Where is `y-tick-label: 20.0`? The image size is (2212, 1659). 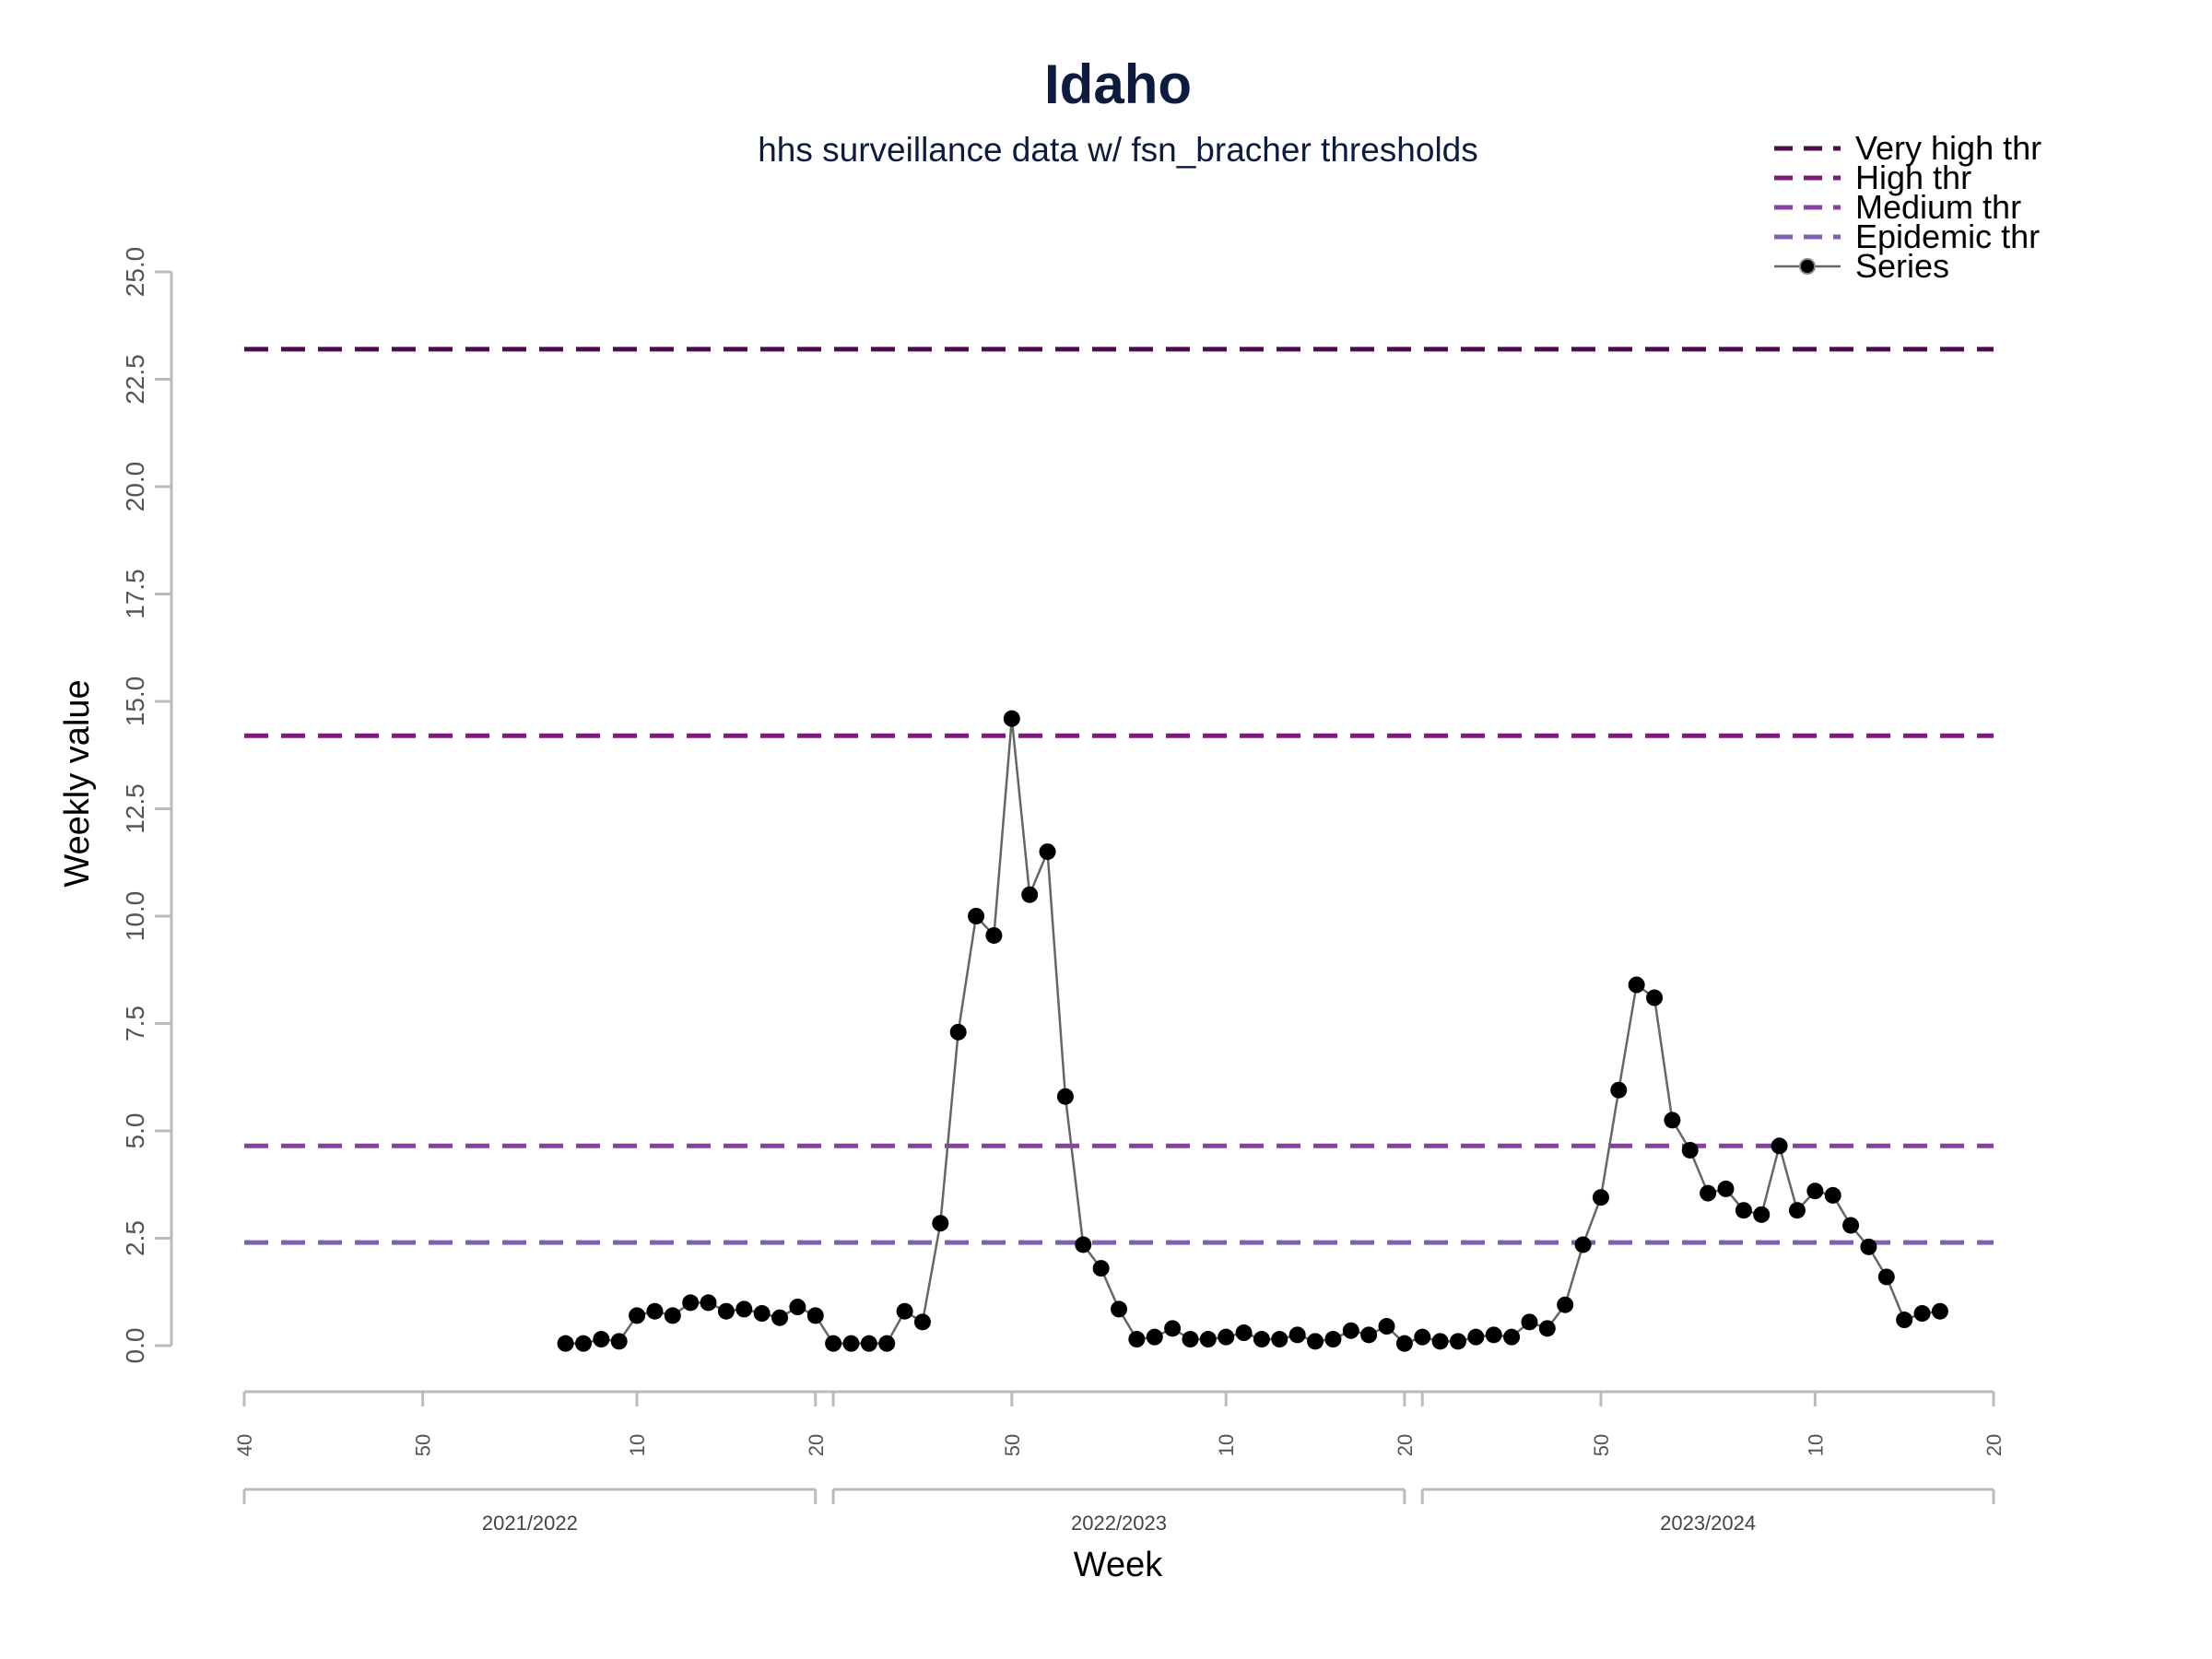 y-tick-label: 20.0 is located at coordinates (135, 487).